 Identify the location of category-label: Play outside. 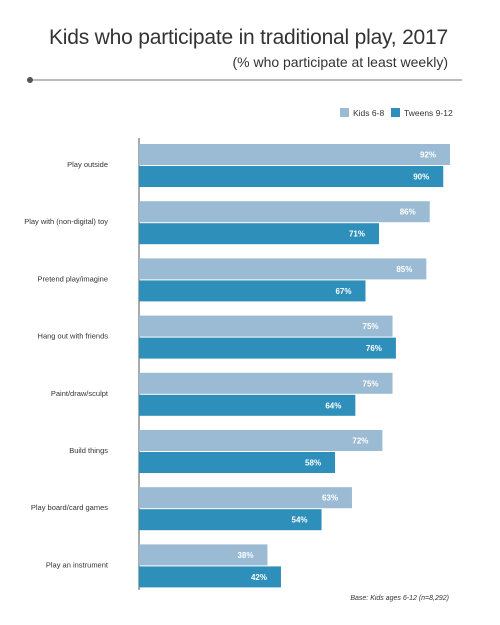
(87, 164).